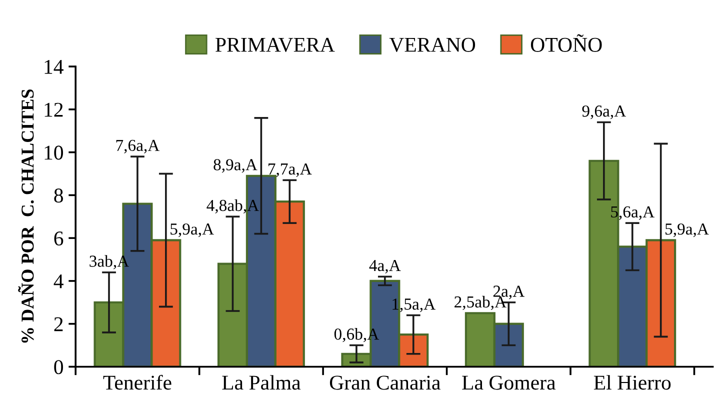 The image size is (720, 403). What do you see at coordinates (138, 147) in the screenshot?
I see `data-label: 7,6a,A` at bounding box center [138, 147].